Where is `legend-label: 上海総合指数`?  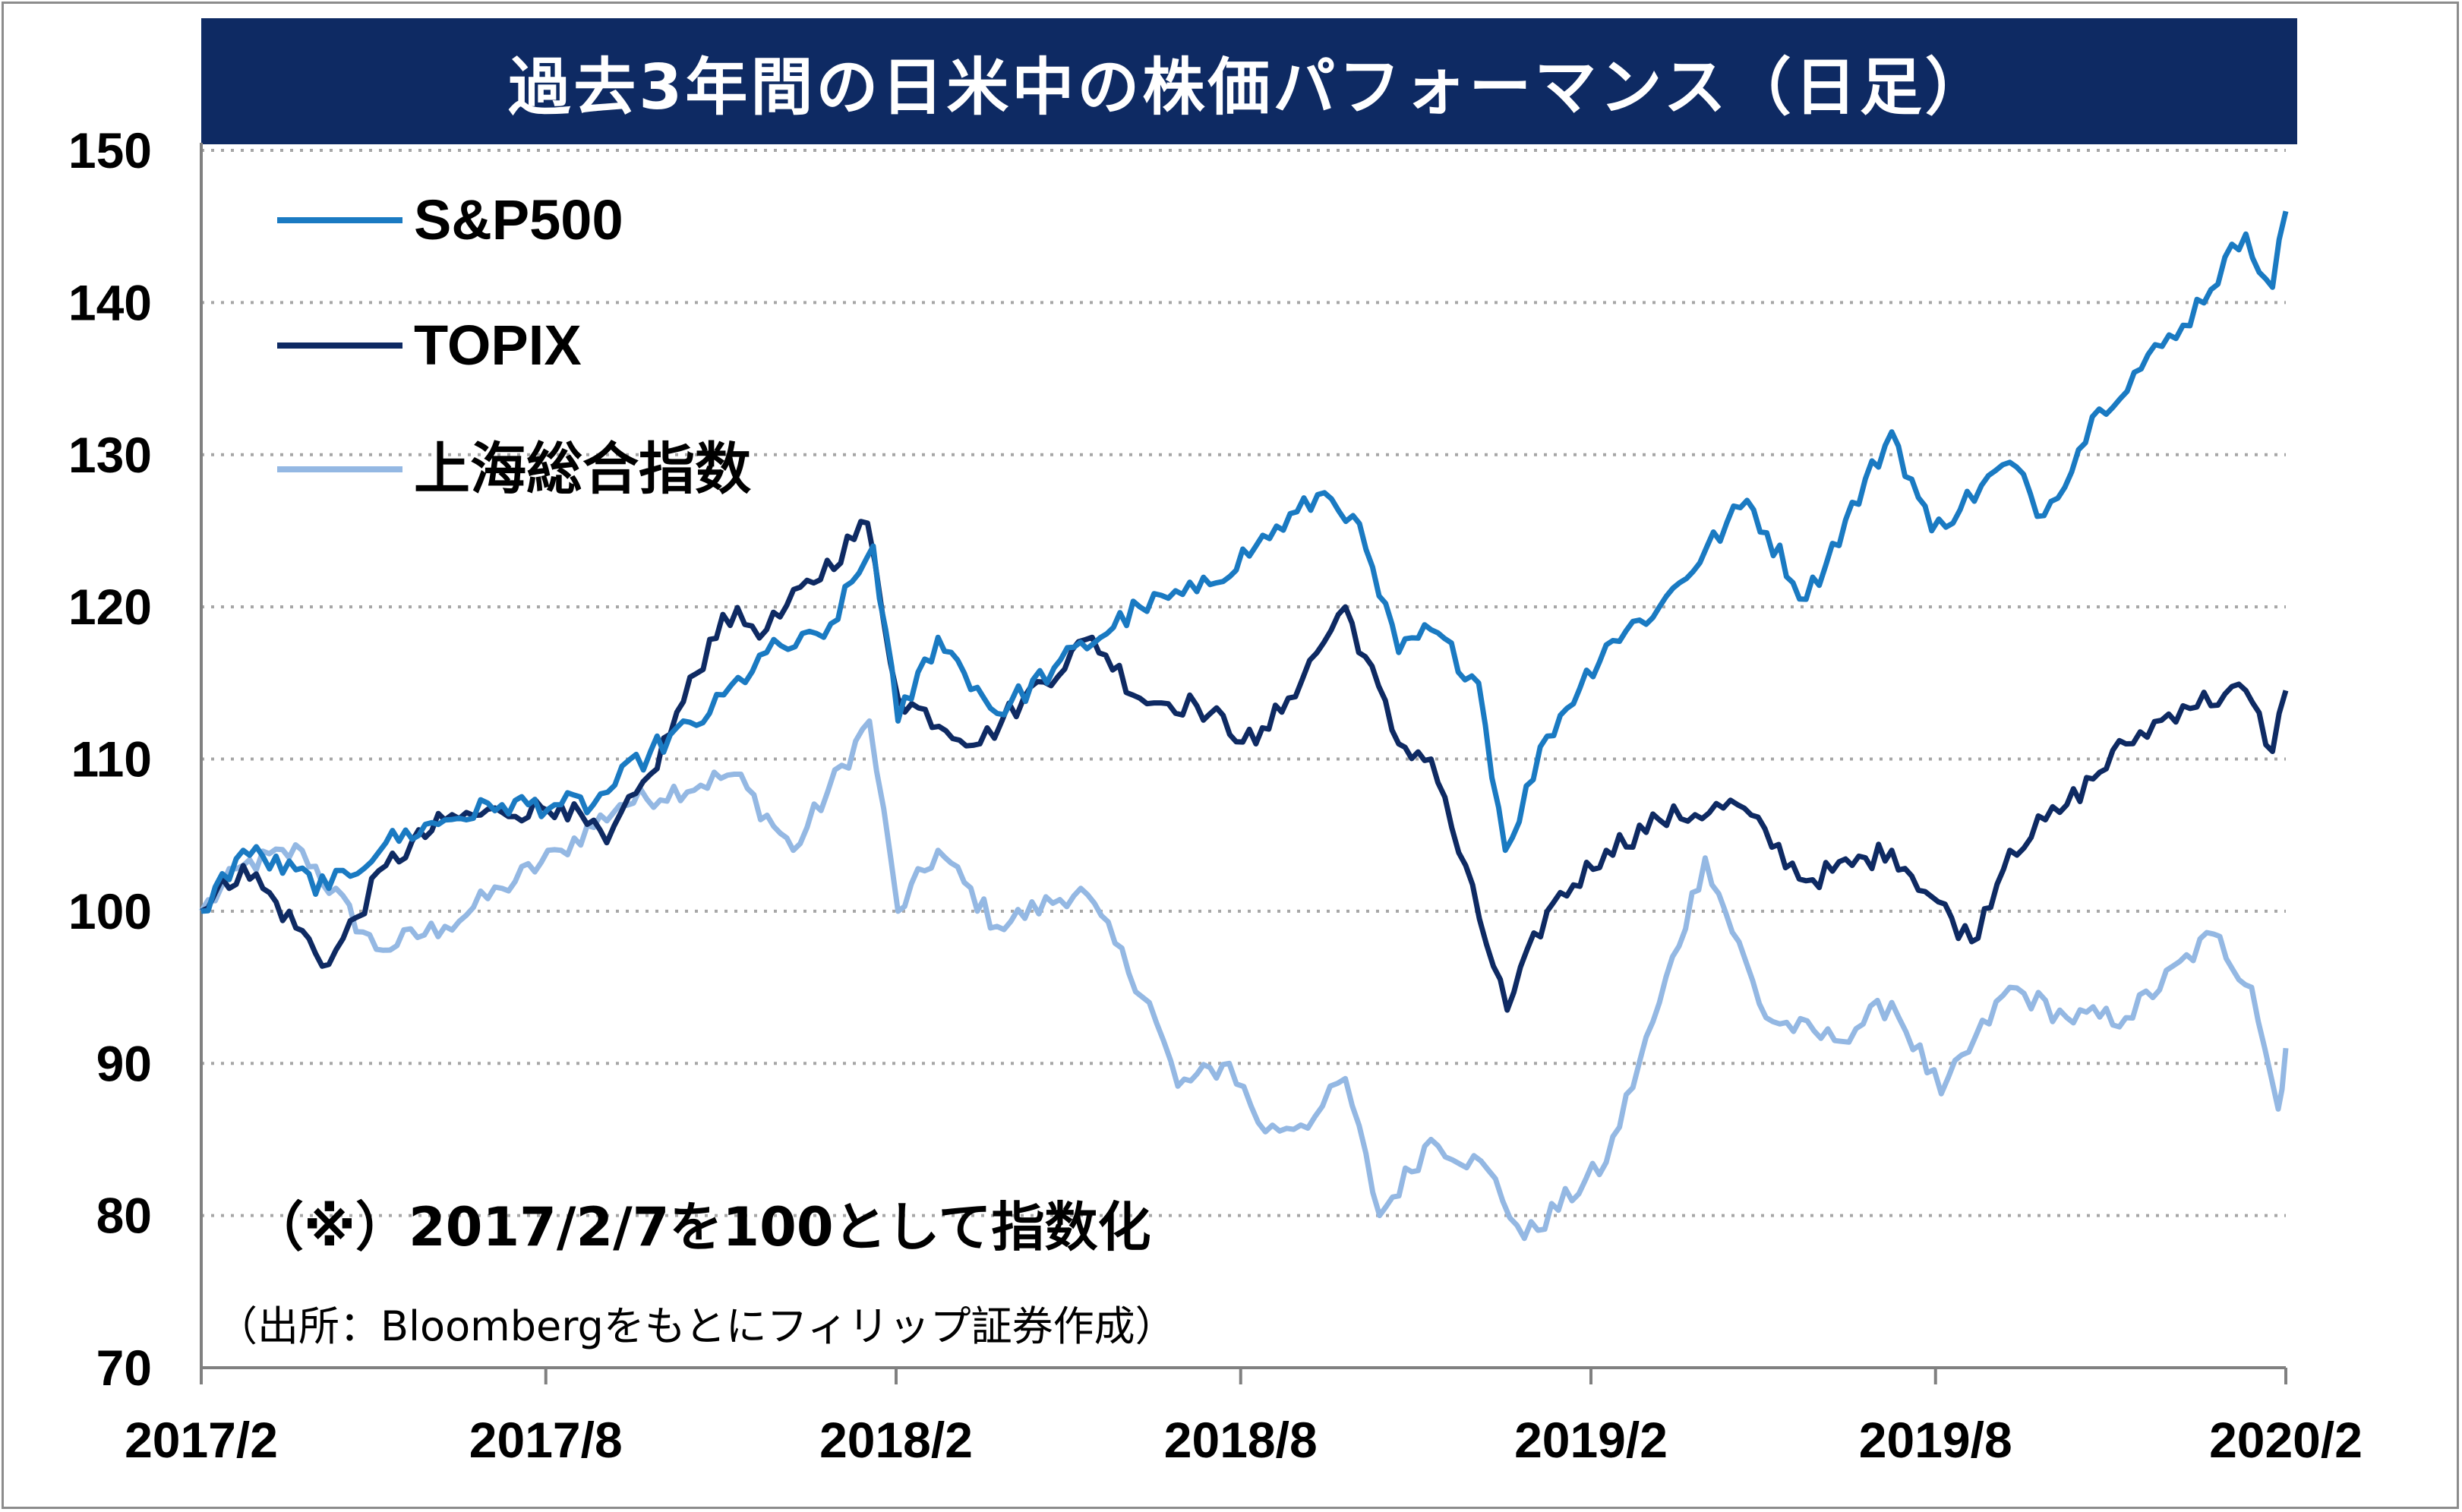 legend-label: 上海総合指数 is located at coordinates (583, 470).